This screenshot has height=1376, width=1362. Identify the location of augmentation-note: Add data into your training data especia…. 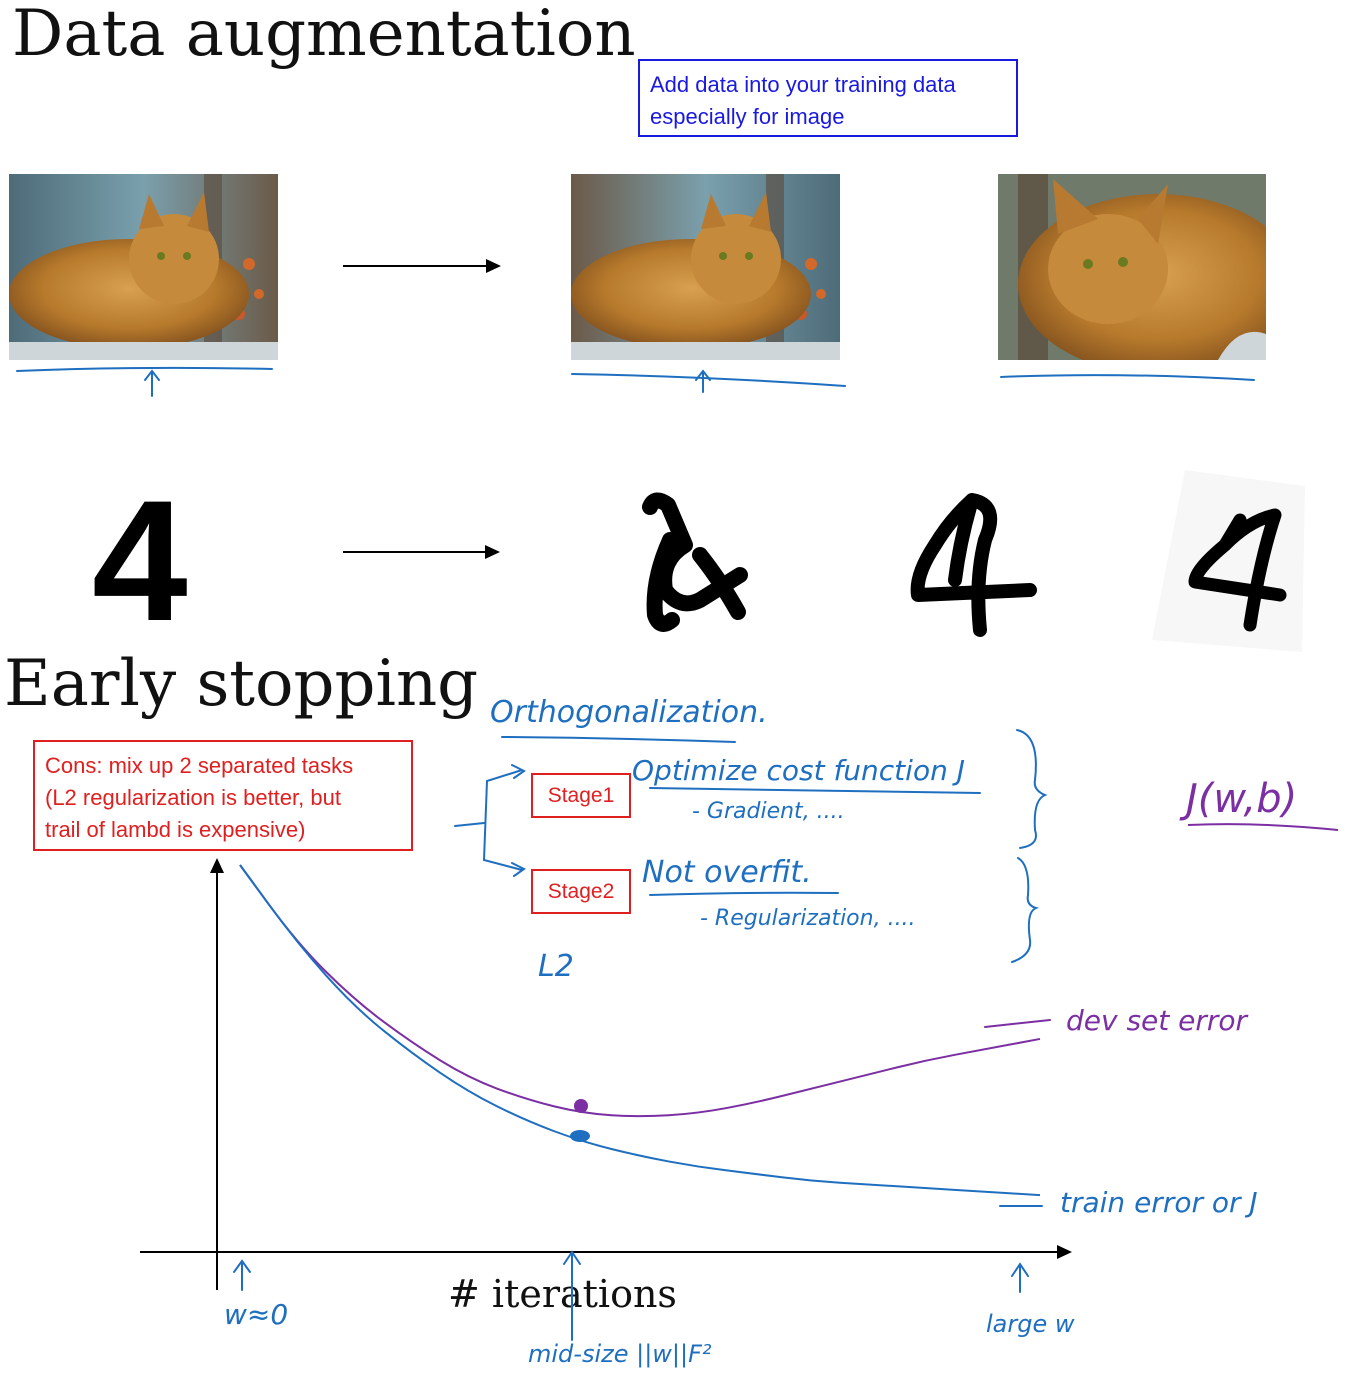
(828, 98).